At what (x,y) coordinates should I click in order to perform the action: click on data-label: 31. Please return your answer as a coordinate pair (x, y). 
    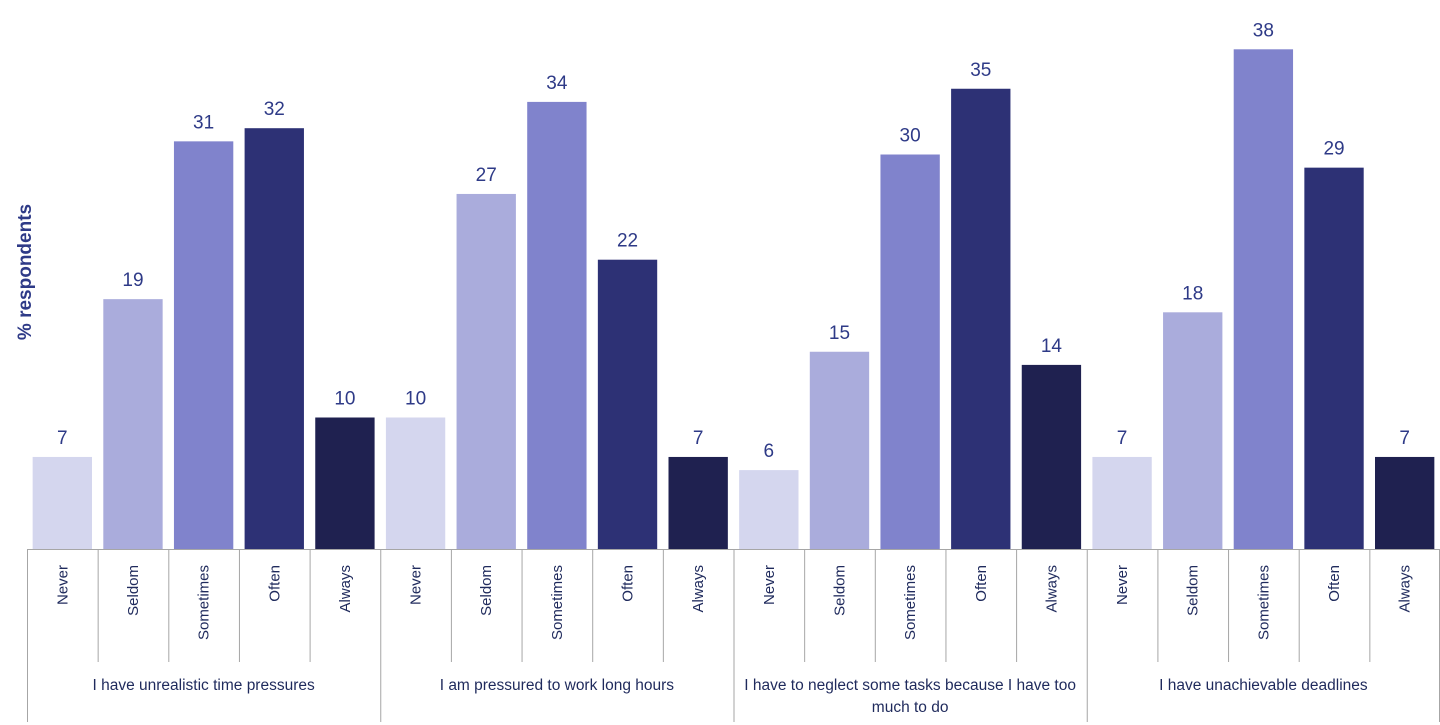
    Looking at the image, I should click on (203, 122).